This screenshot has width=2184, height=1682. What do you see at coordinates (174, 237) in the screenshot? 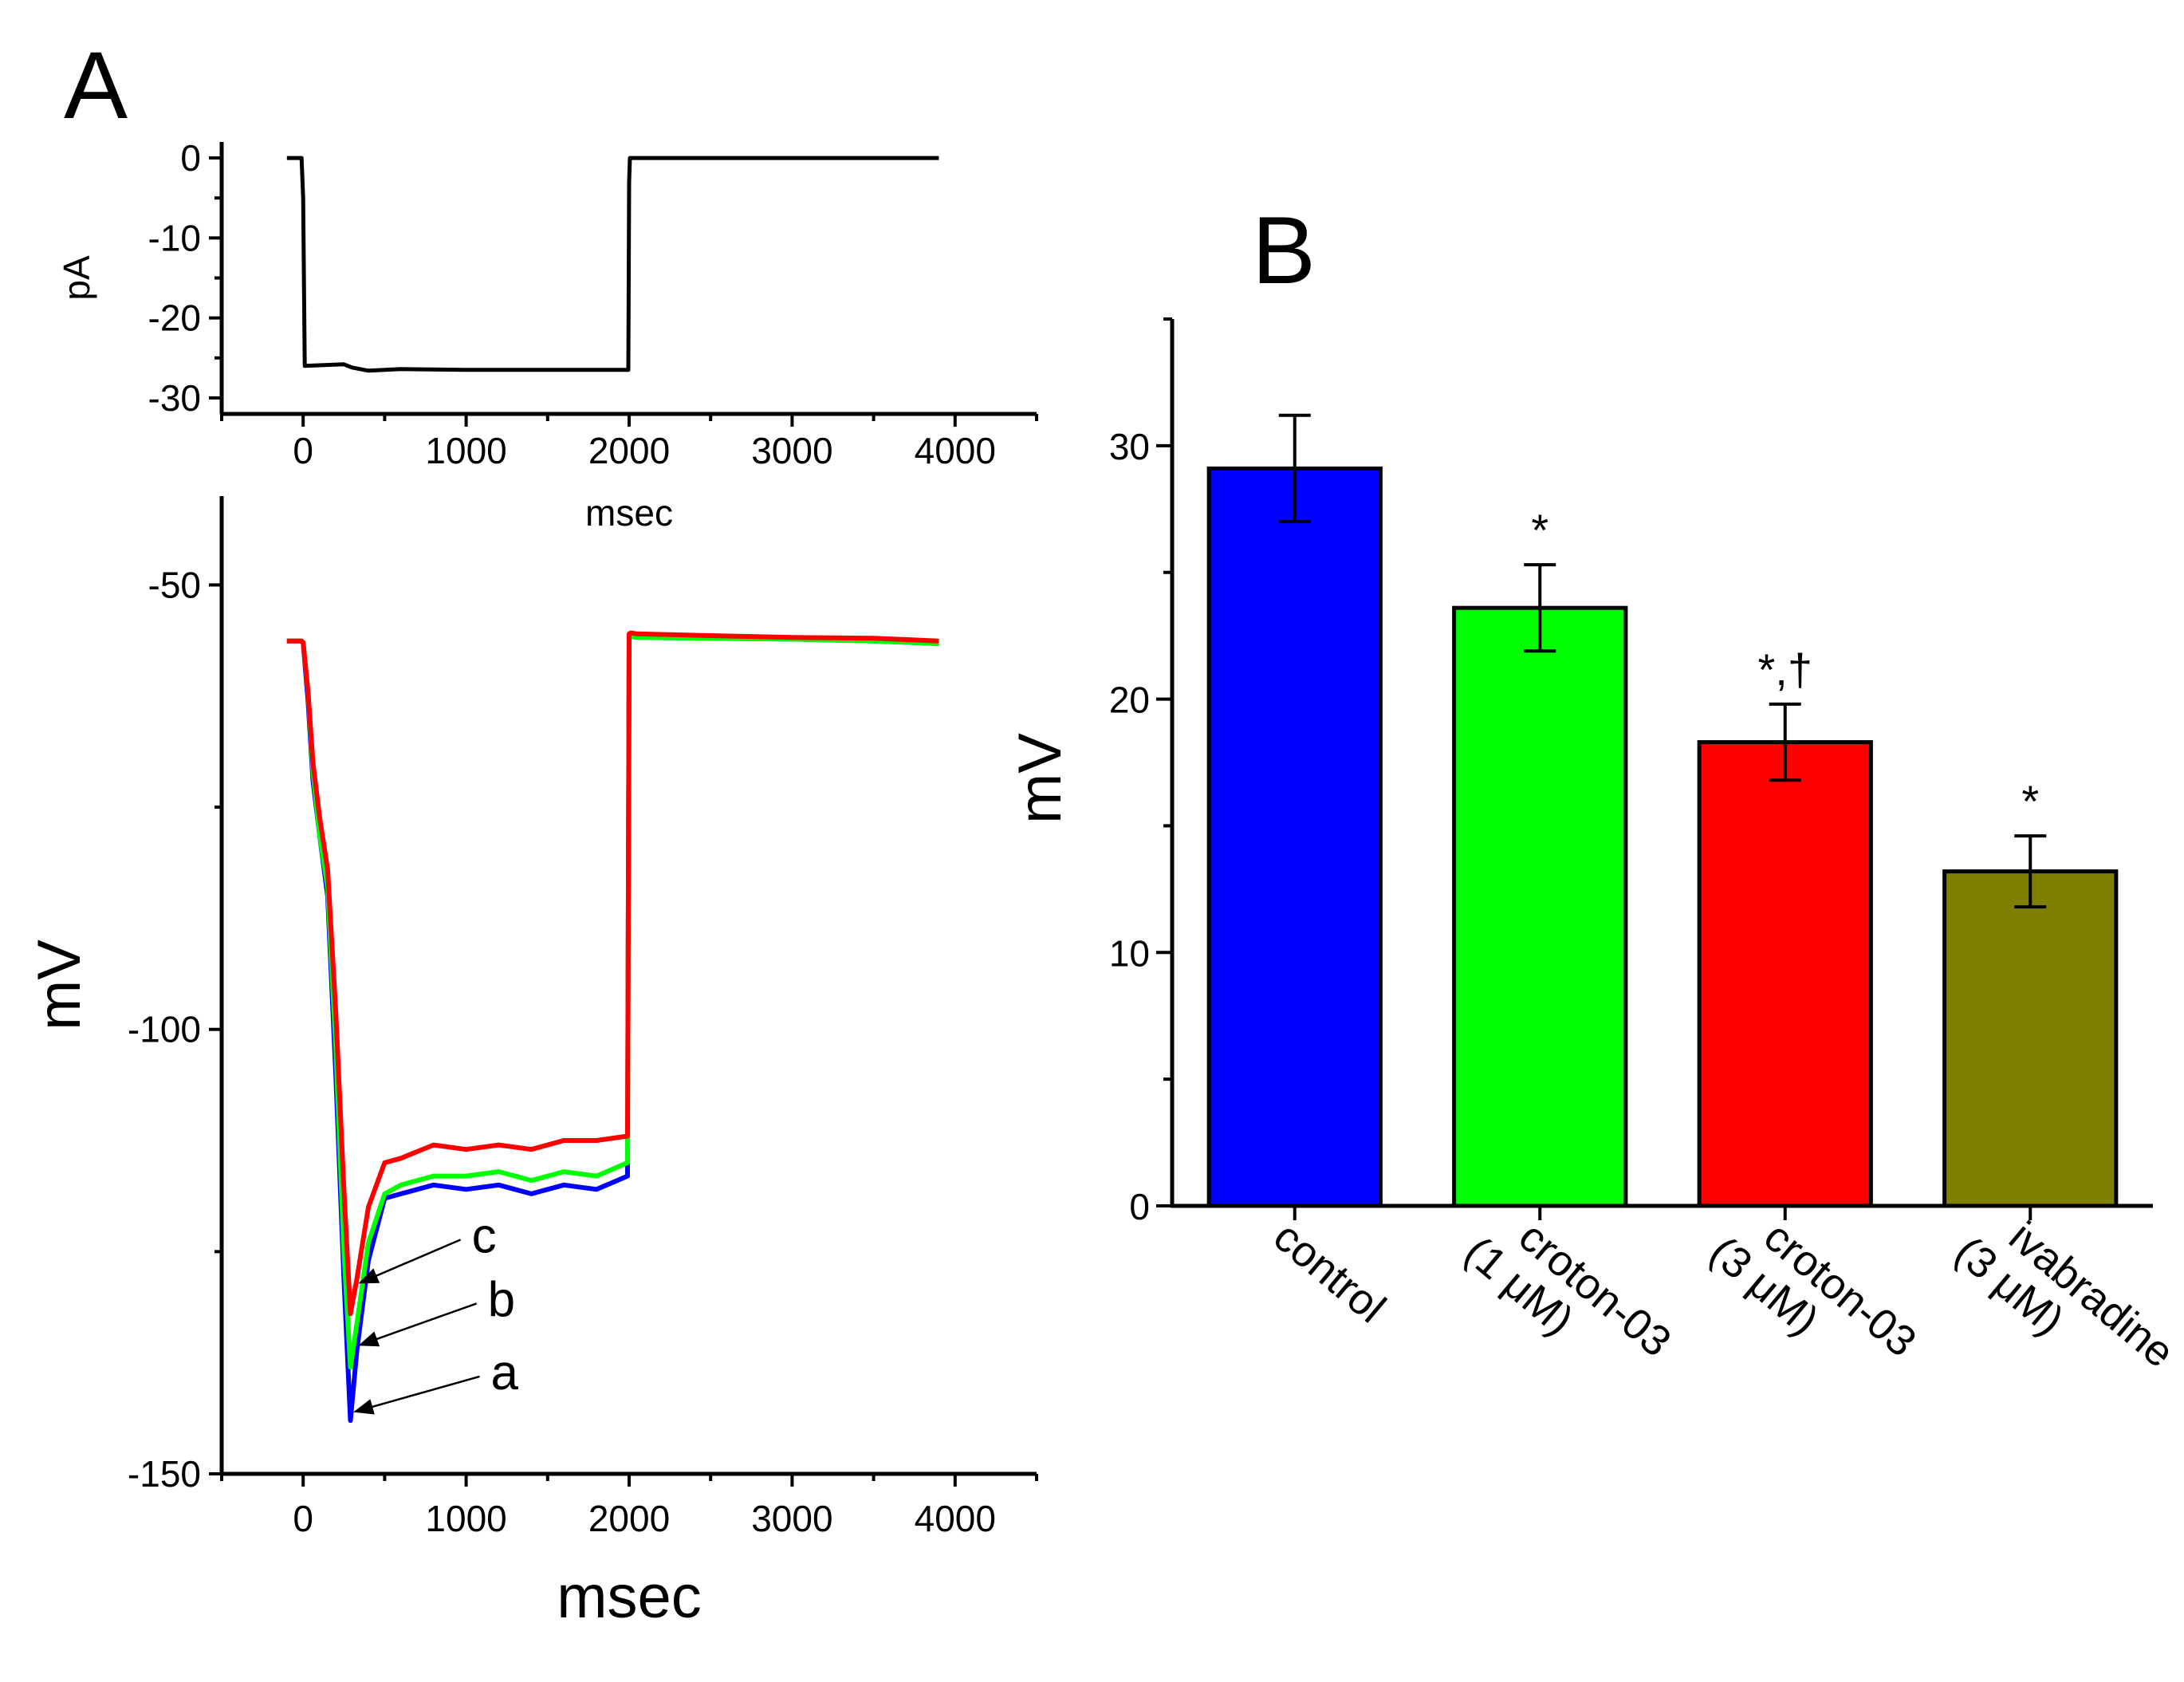
I see `y-tick-label: -10` at bounding box center [174, 237].